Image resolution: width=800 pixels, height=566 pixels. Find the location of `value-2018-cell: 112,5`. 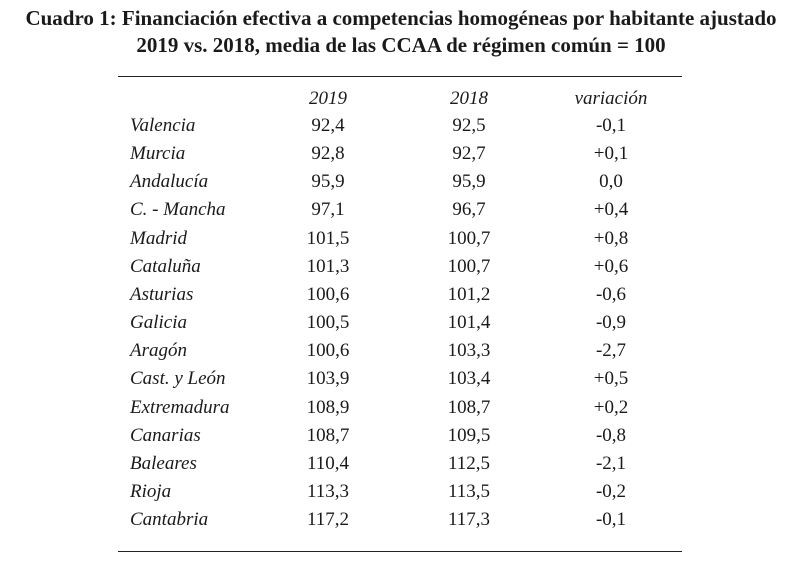

value-2018-cell: 112,5 is located at coordinates (469, 463).